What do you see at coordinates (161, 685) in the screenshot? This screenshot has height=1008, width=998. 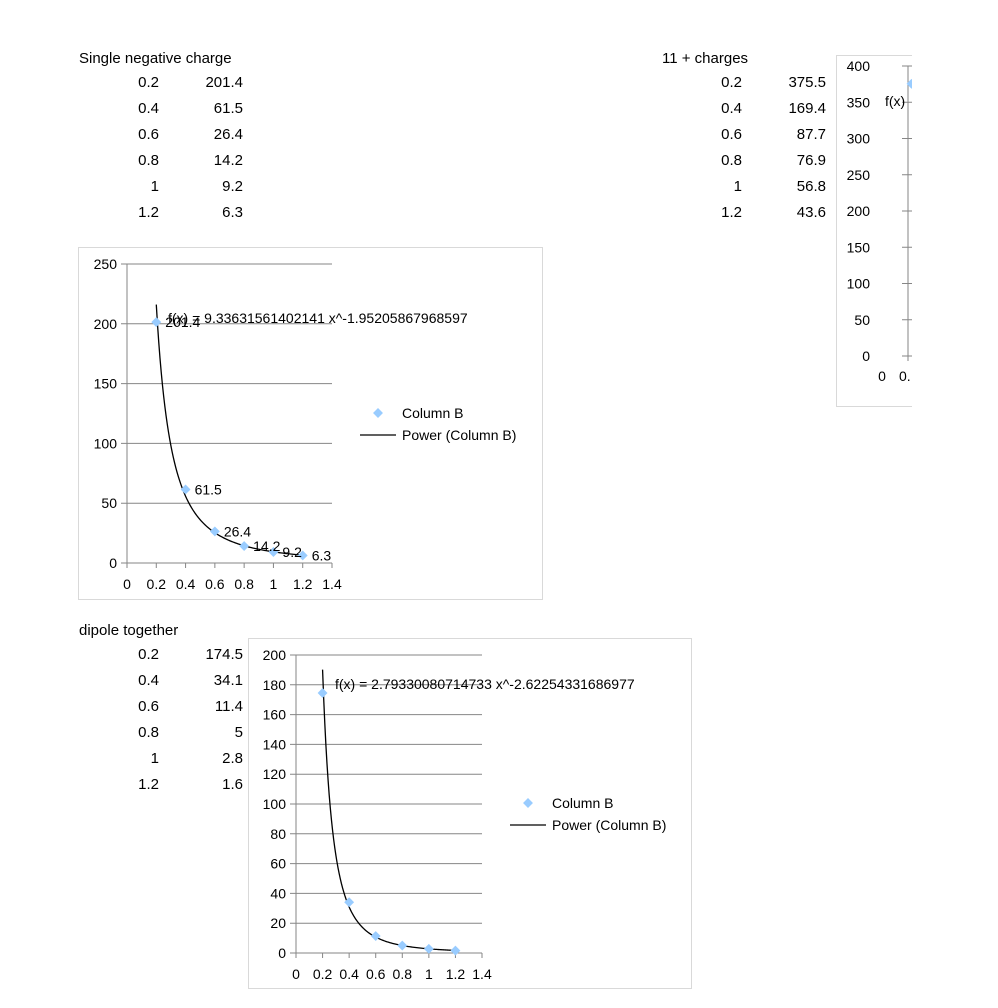 I see `table-row: 0.4 34.1` at bounding box center [161, 685].